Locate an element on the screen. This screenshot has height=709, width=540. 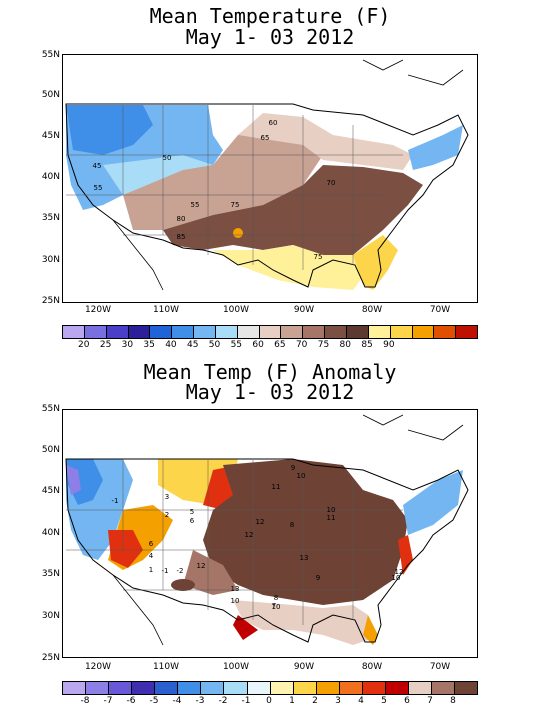
colorbar-label: 1 is located at coordinates (292, 701).